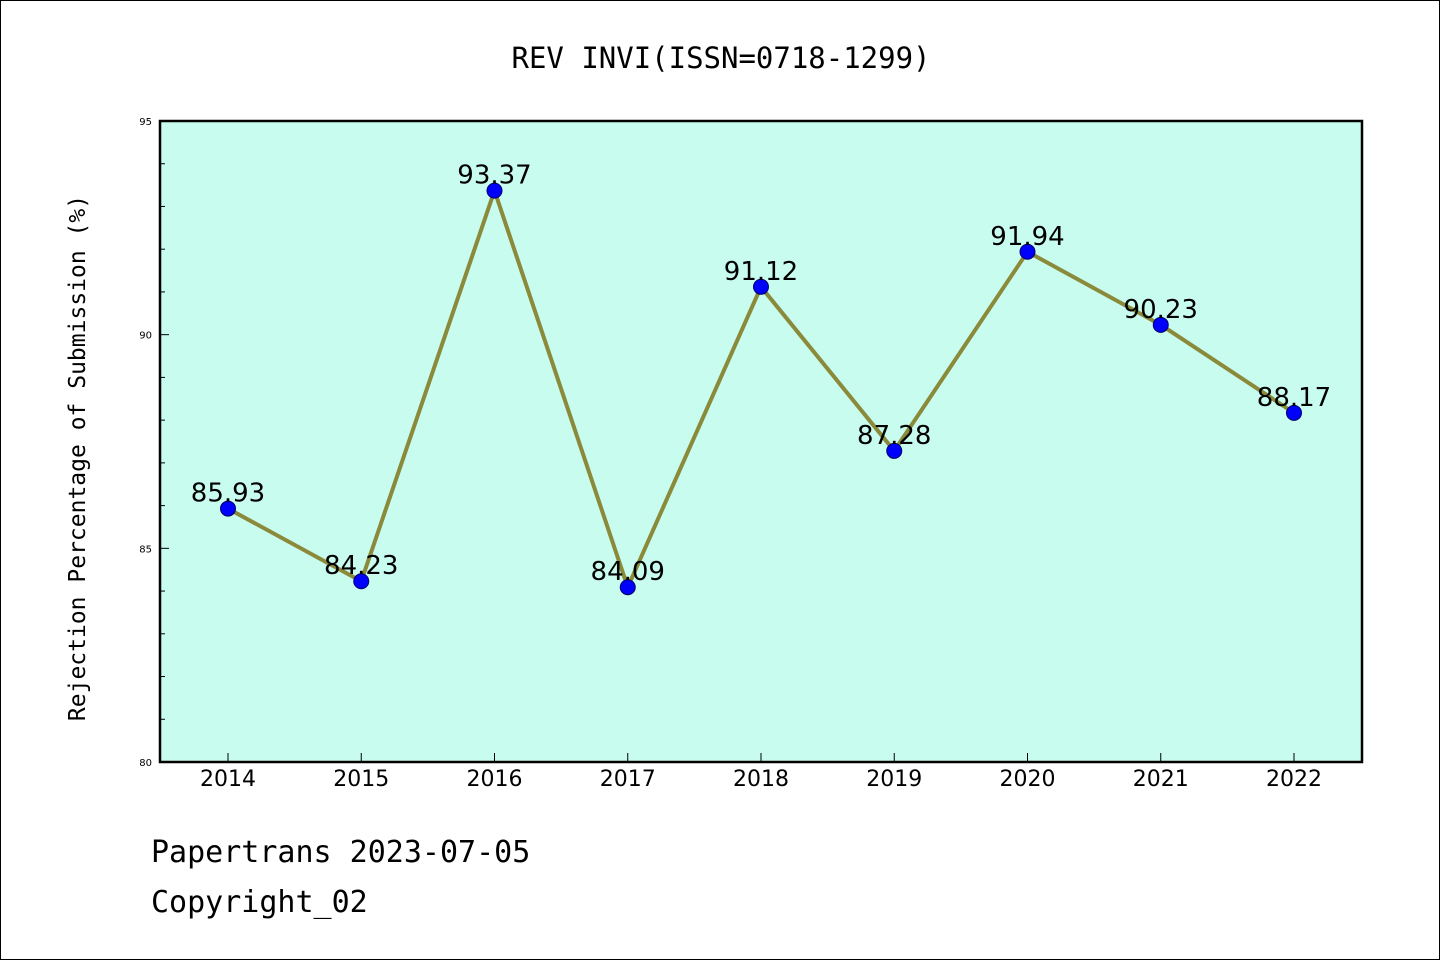  Describe the element at coordinates (1294, 398) in the screenshot. I see `data-label: 88.17` at that location.